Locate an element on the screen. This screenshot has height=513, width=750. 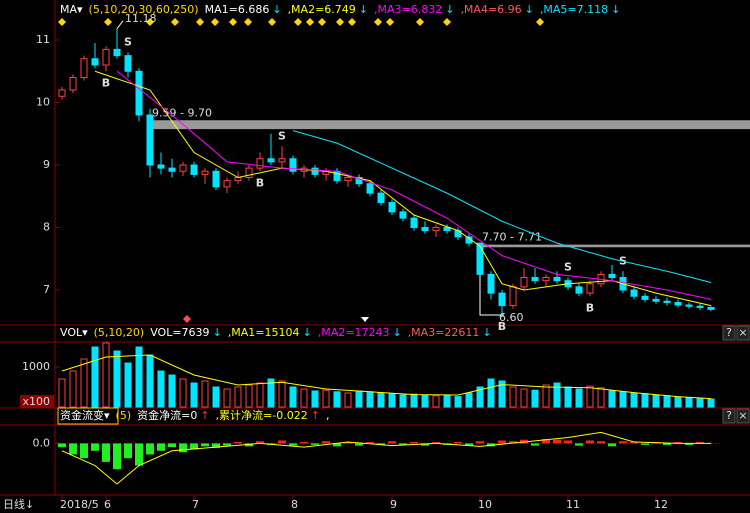
panel-button-bg is located at coordinates (743, 333).